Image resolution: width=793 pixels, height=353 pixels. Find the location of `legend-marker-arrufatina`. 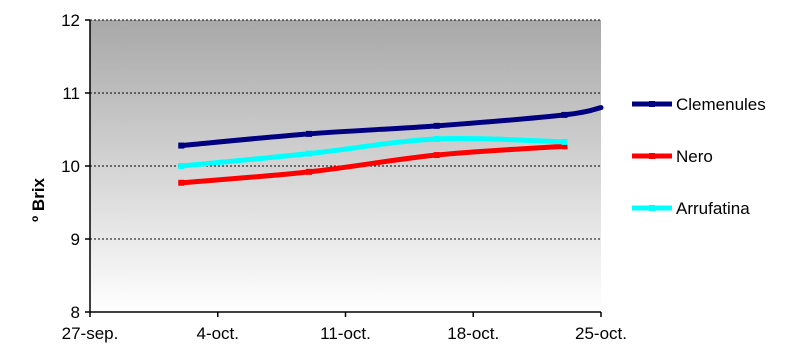

legend-marker-arrufatina is located at coordinates (652, 208).